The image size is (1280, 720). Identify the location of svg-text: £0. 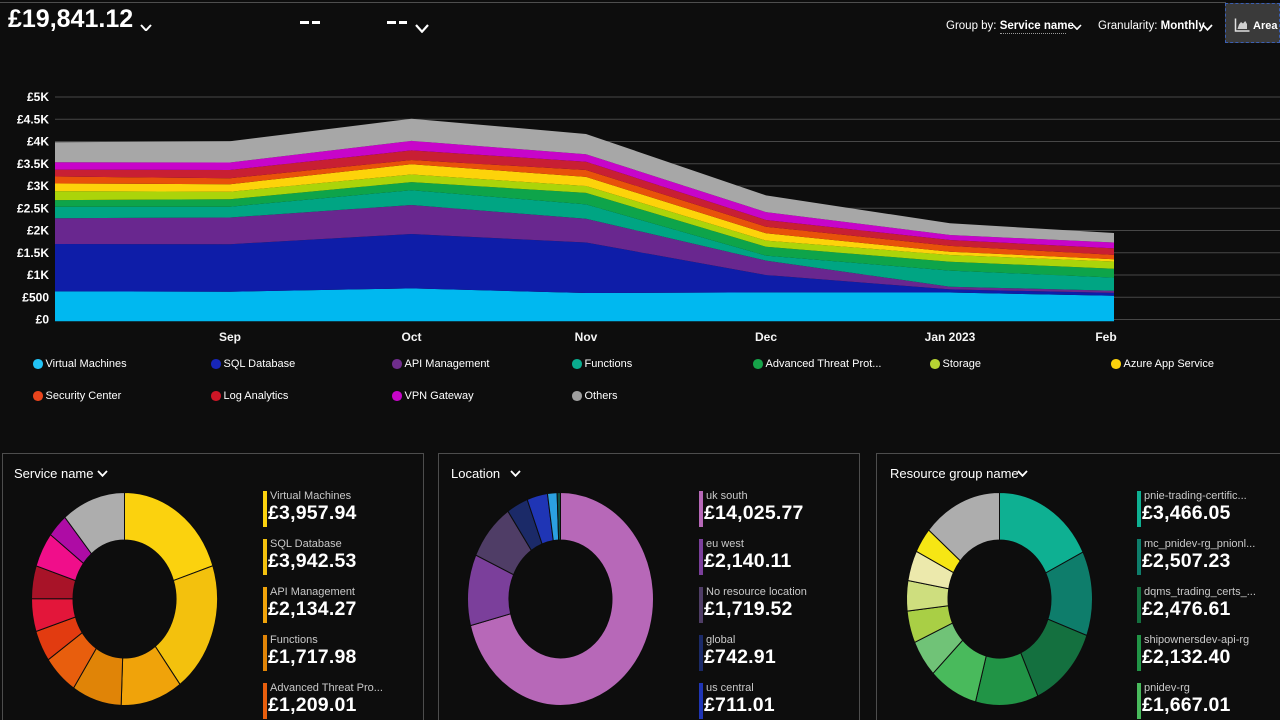
(43, 320).